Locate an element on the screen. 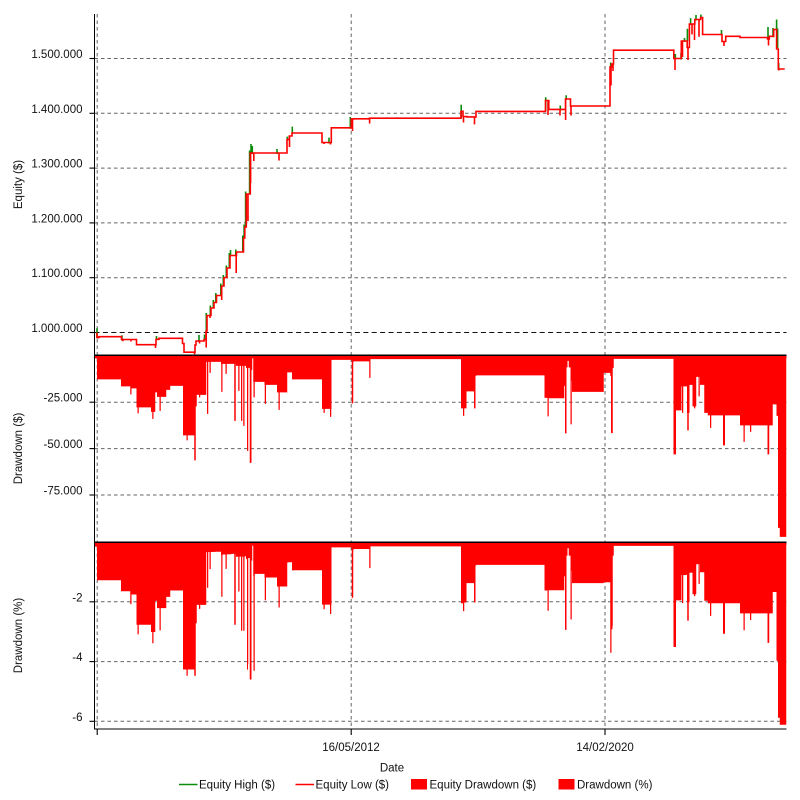  svg-text: 1.300.000 is located at coordinates (56, 165).